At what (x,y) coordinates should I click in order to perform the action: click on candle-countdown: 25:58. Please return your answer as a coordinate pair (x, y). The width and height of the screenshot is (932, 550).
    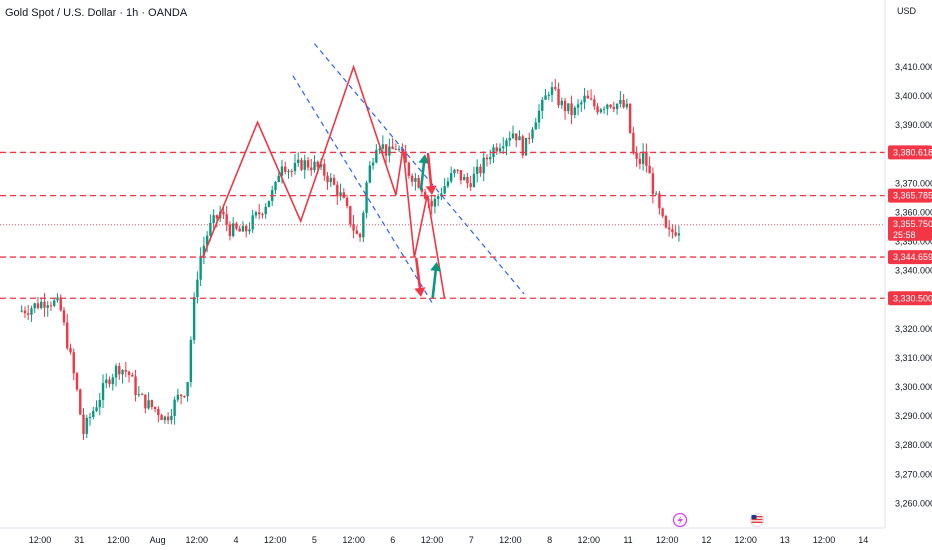
    Looking at the image, I should click on (904, 235).